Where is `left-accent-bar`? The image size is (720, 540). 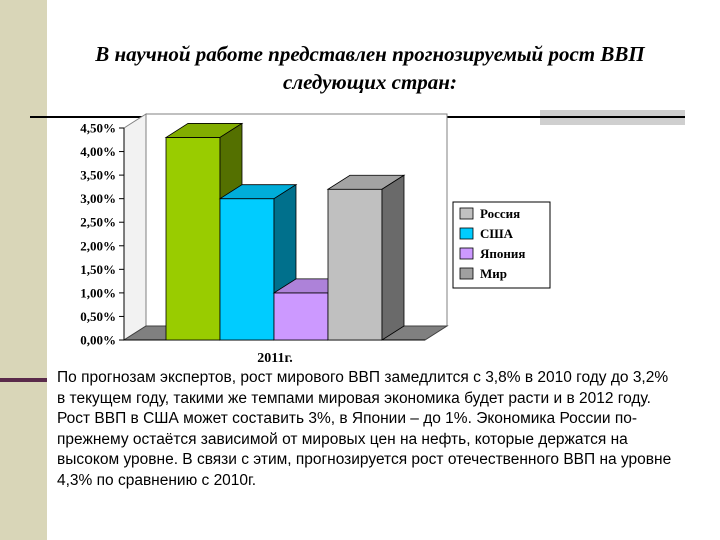 left-accent-bar is located at coordinates (23, 270).